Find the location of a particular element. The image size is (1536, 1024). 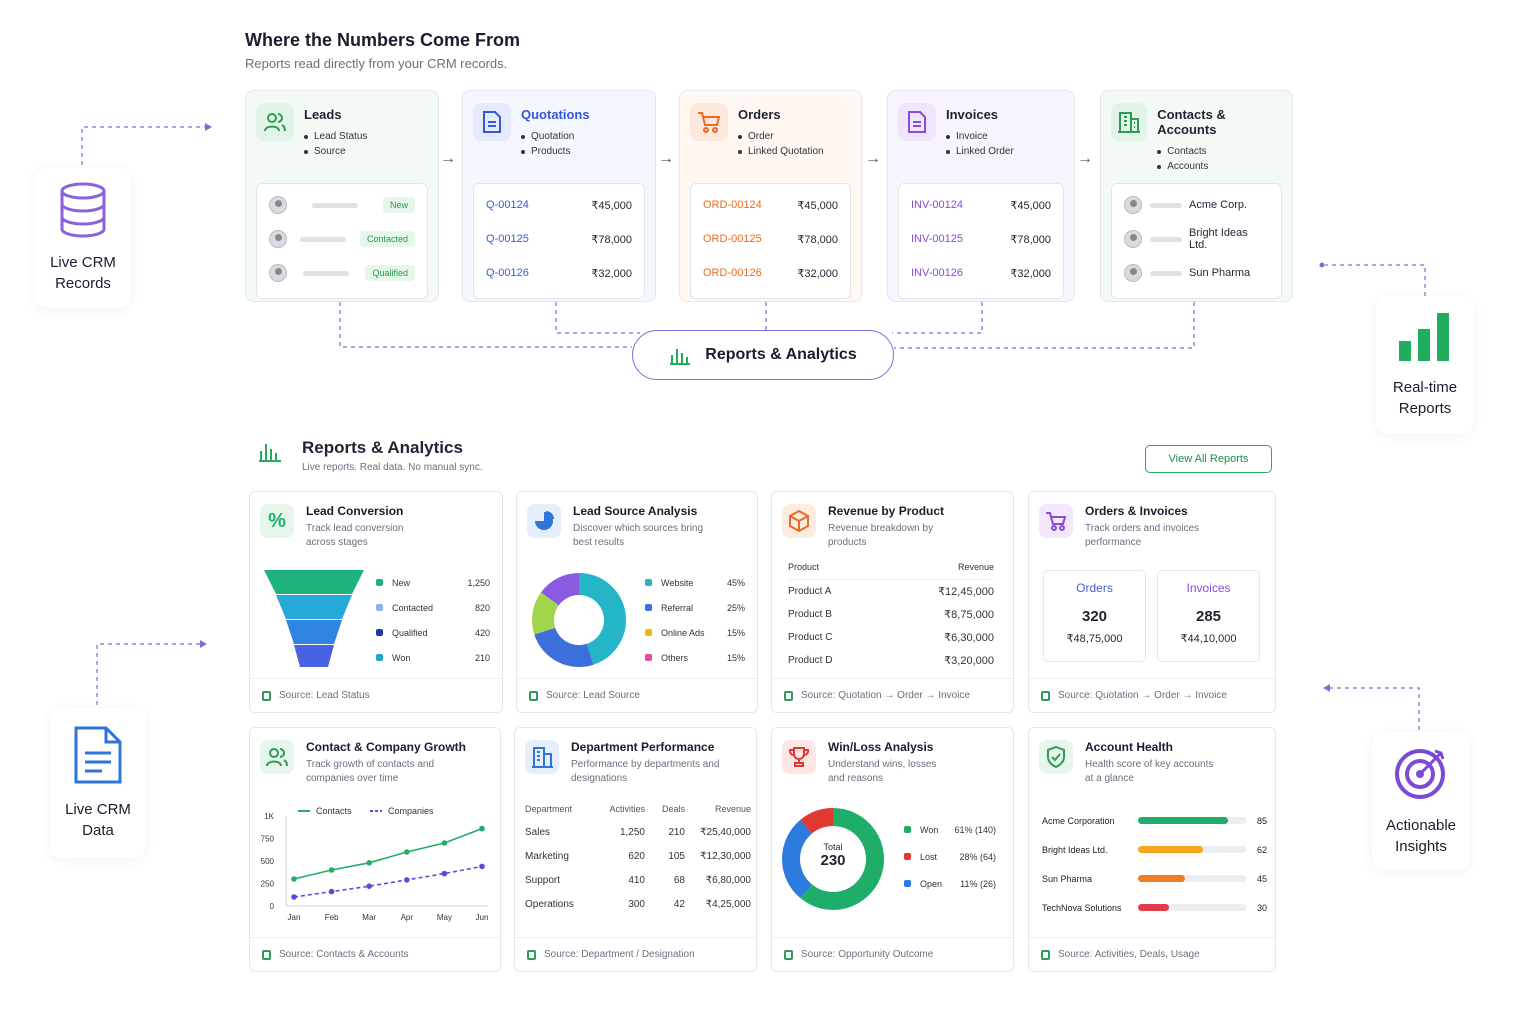

flow-bullet: Invoice is located at coordinates (980, 136).